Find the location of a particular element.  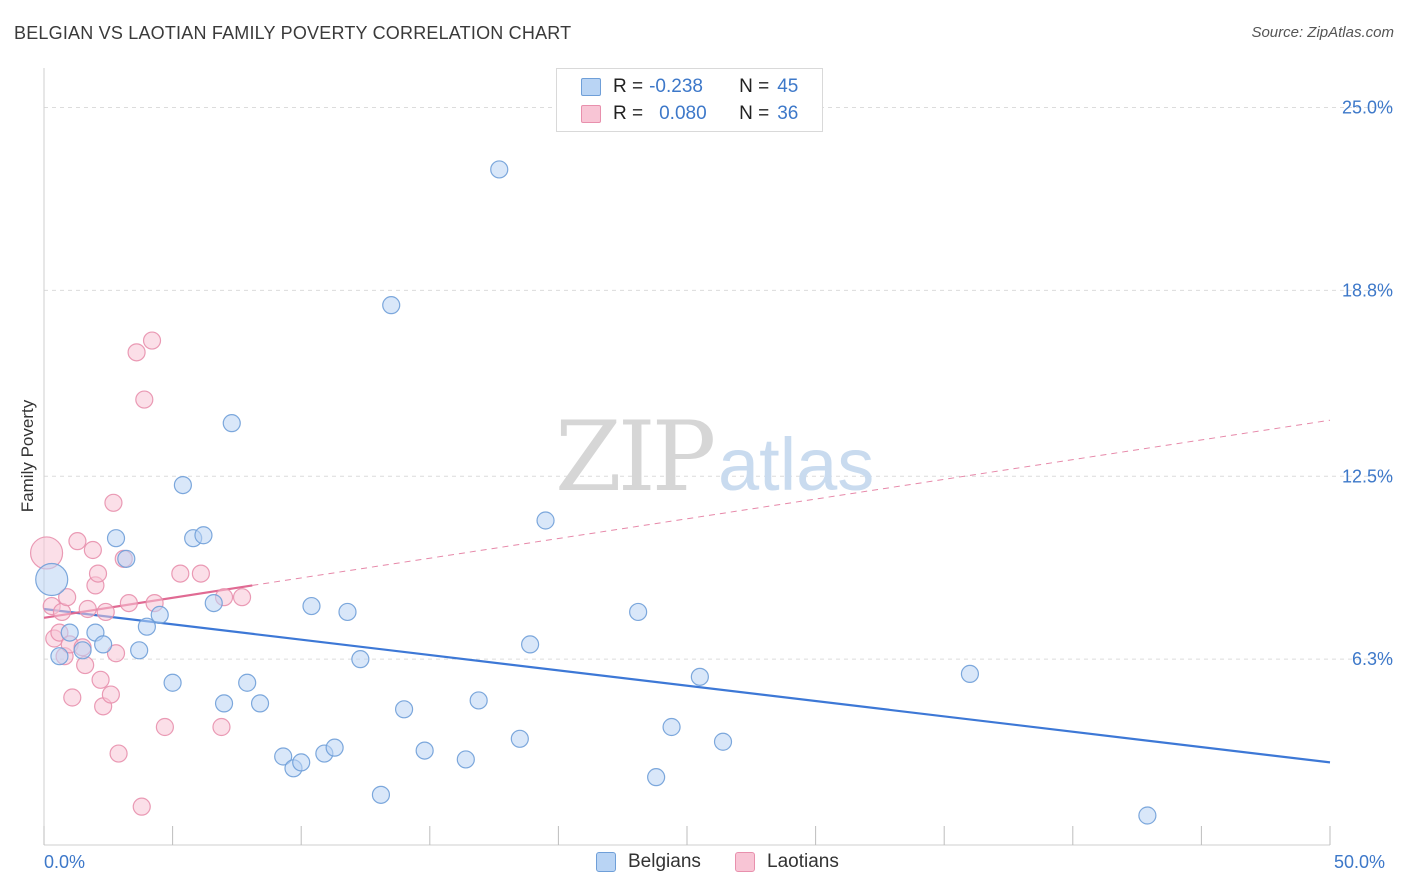

belgians-legend-swatch is located at coordinates (606, 862).